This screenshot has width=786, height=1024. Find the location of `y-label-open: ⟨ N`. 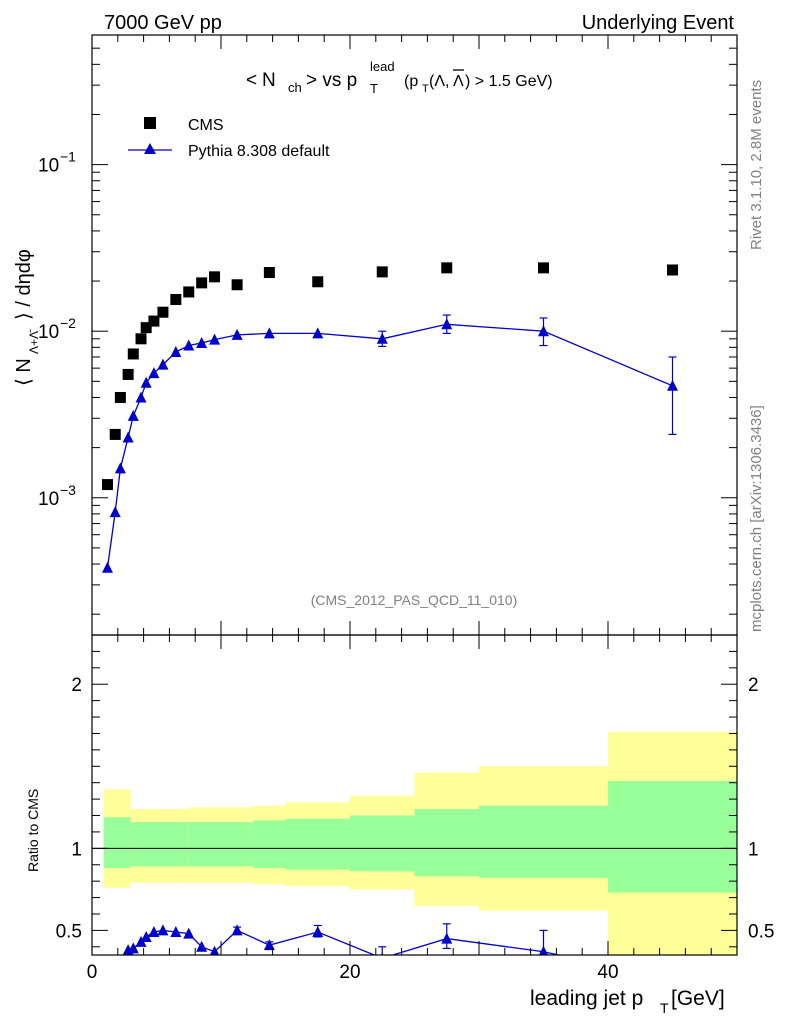

y-label-open: ⟨ N is located at coordinates (24, 372).